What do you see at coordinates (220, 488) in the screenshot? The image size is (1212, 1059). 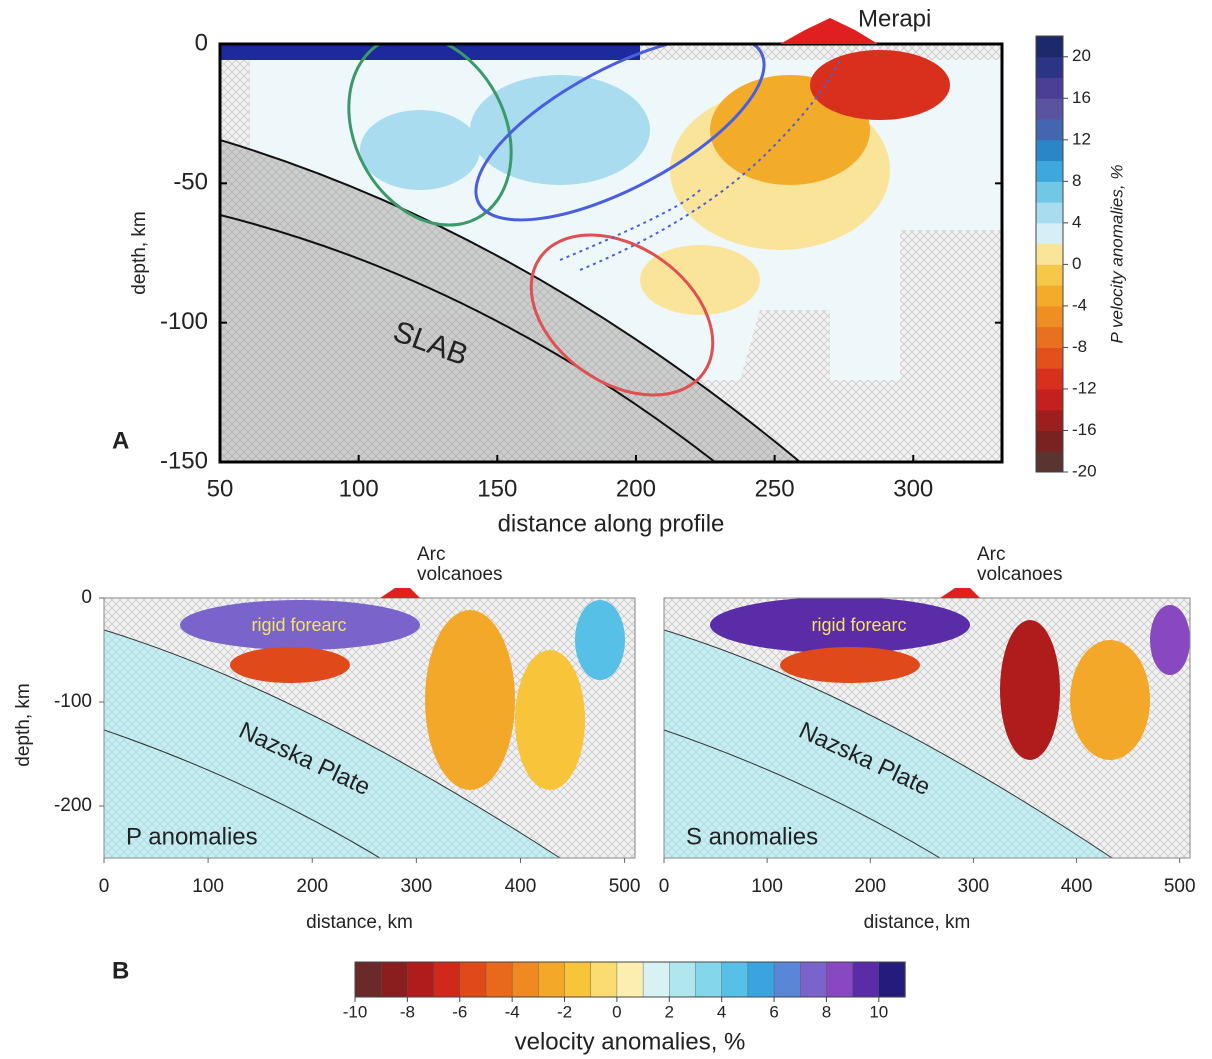 I see `x-tick-label: 50` at bounding box center [220, 488].